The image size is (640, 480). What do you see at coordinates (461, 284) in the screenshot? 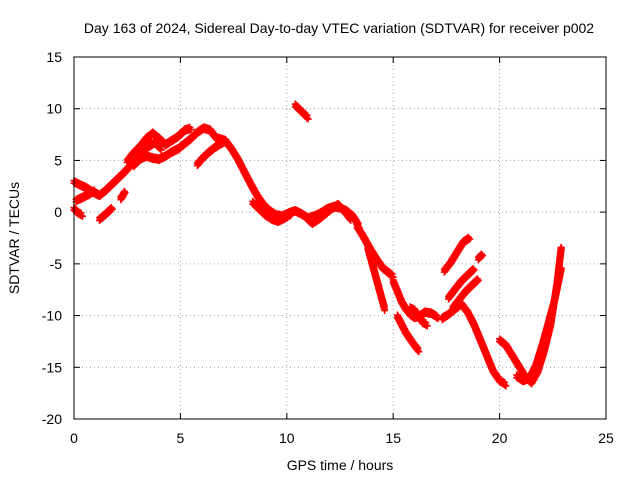
I see `series-track-u` at bounding box center [461, 284].